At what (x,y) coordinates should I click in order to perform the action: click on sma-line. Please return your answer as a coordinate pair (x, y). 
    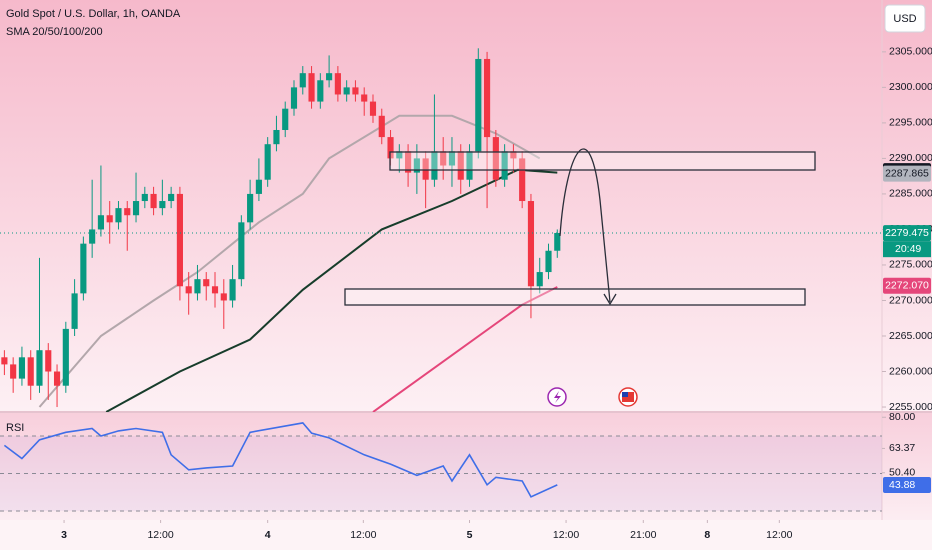
    Looking at the image, I should click on (465, 349).